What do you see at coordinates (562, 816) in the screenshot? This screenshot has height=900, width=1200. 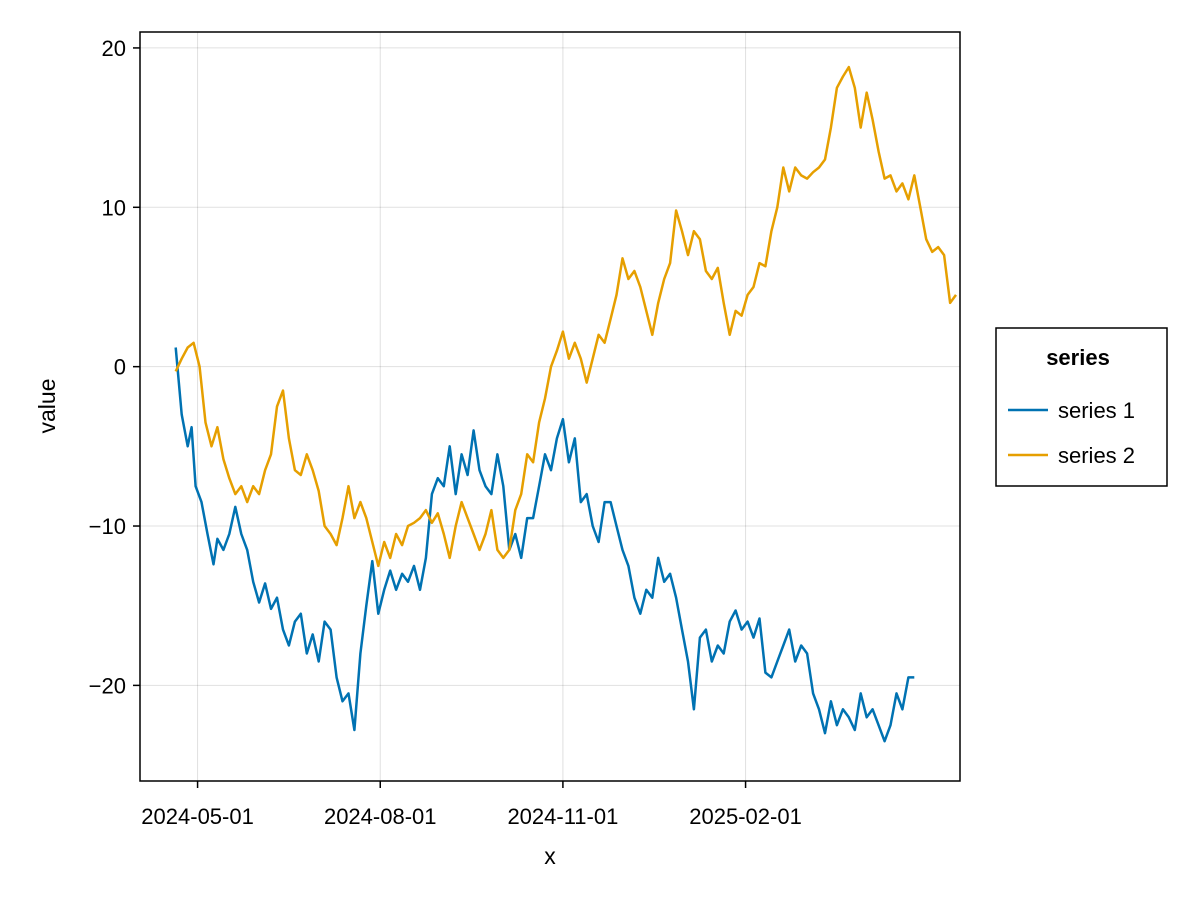 I see `x-tick-label: 2024-11-01` at bounding box center [562, 816].